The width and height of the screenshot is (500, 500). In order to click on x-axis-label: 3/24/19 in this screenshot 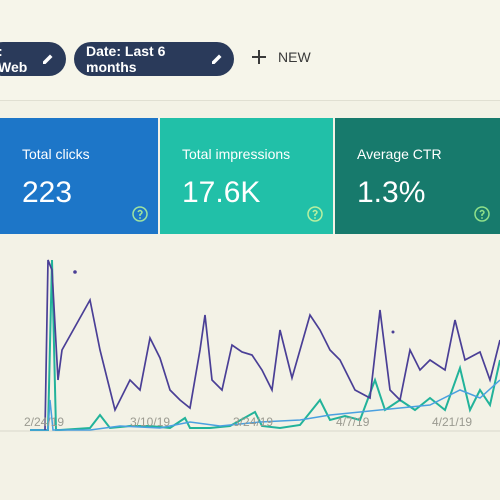, I will do `click(253, 422)`.